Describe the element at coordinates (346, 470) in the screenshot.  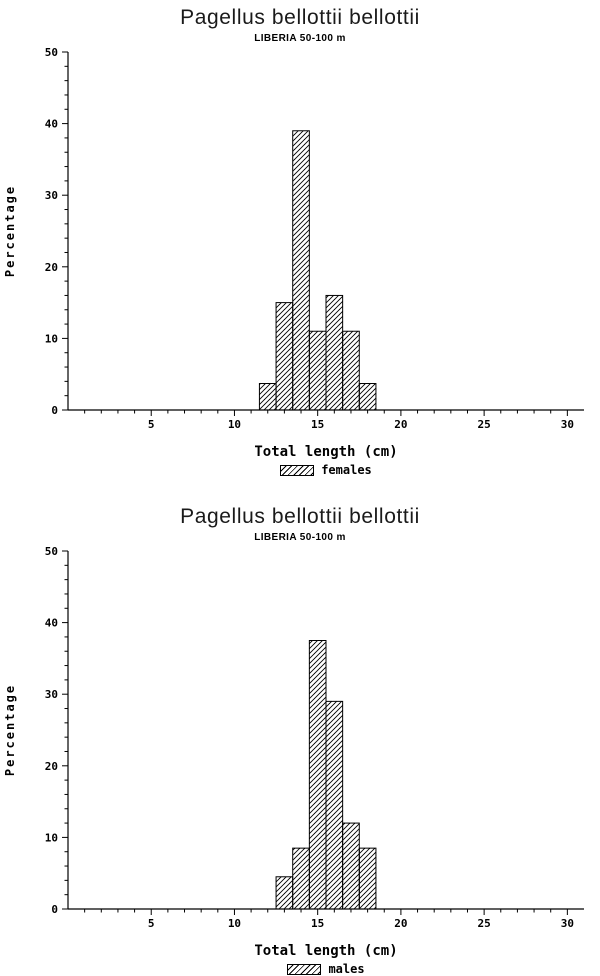
I see `legend-label: females` at that location.